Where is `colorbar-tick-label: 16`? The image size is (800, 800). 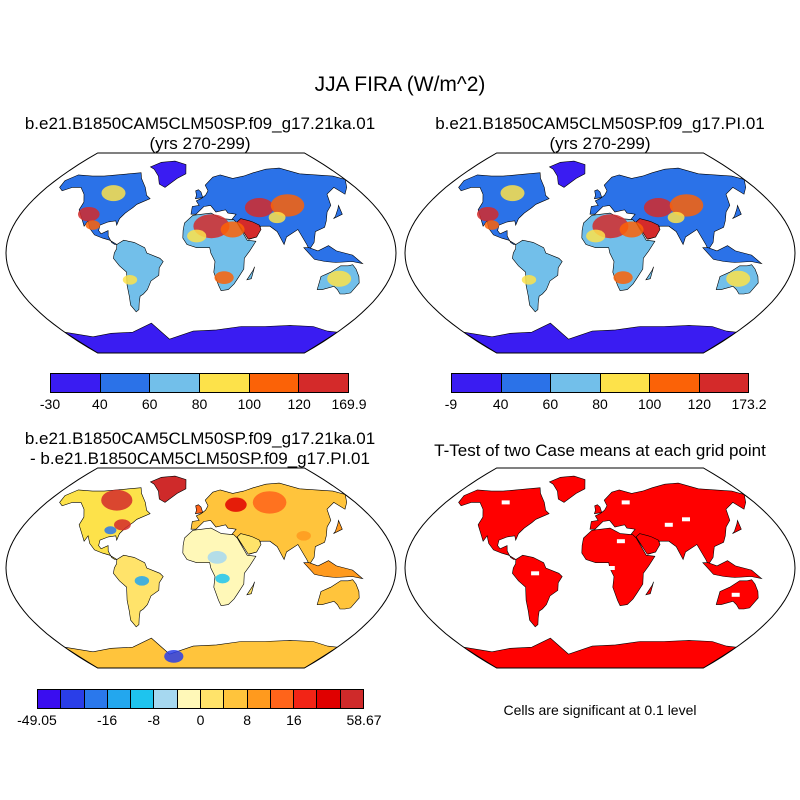
colorbar-tick-label: 16 is located at coordinates (294, 720).